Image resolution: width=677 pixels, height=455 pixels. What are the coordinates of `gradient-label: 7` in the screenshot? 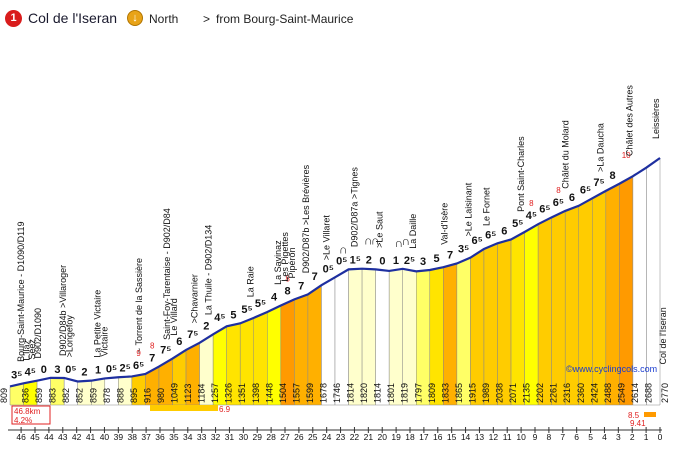 It's located at (301, 286).